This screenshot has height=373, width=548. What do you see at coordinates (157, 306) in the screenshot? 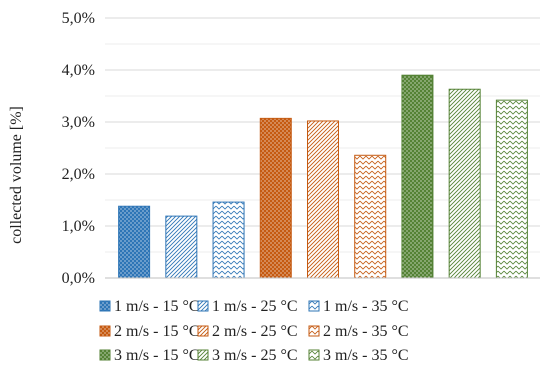
I see `legend-label: 1 m/s - 15 °C` at bounding box center [157, 306].